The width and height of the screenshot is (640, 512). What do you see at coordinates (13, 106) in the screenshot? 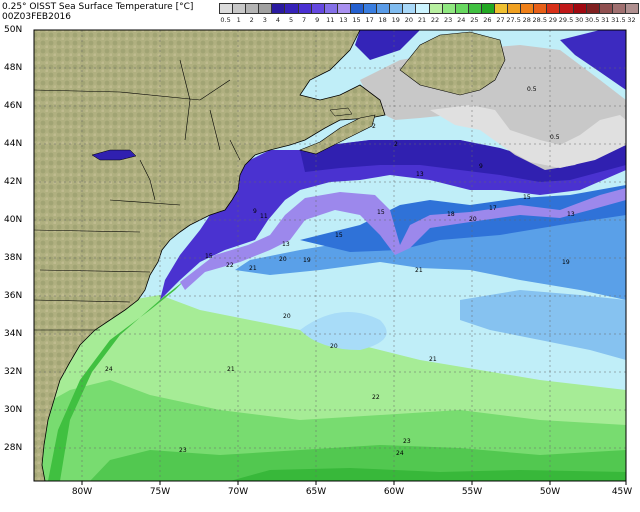
I see `lat-label: 46N` at bounding box center [13, 106].